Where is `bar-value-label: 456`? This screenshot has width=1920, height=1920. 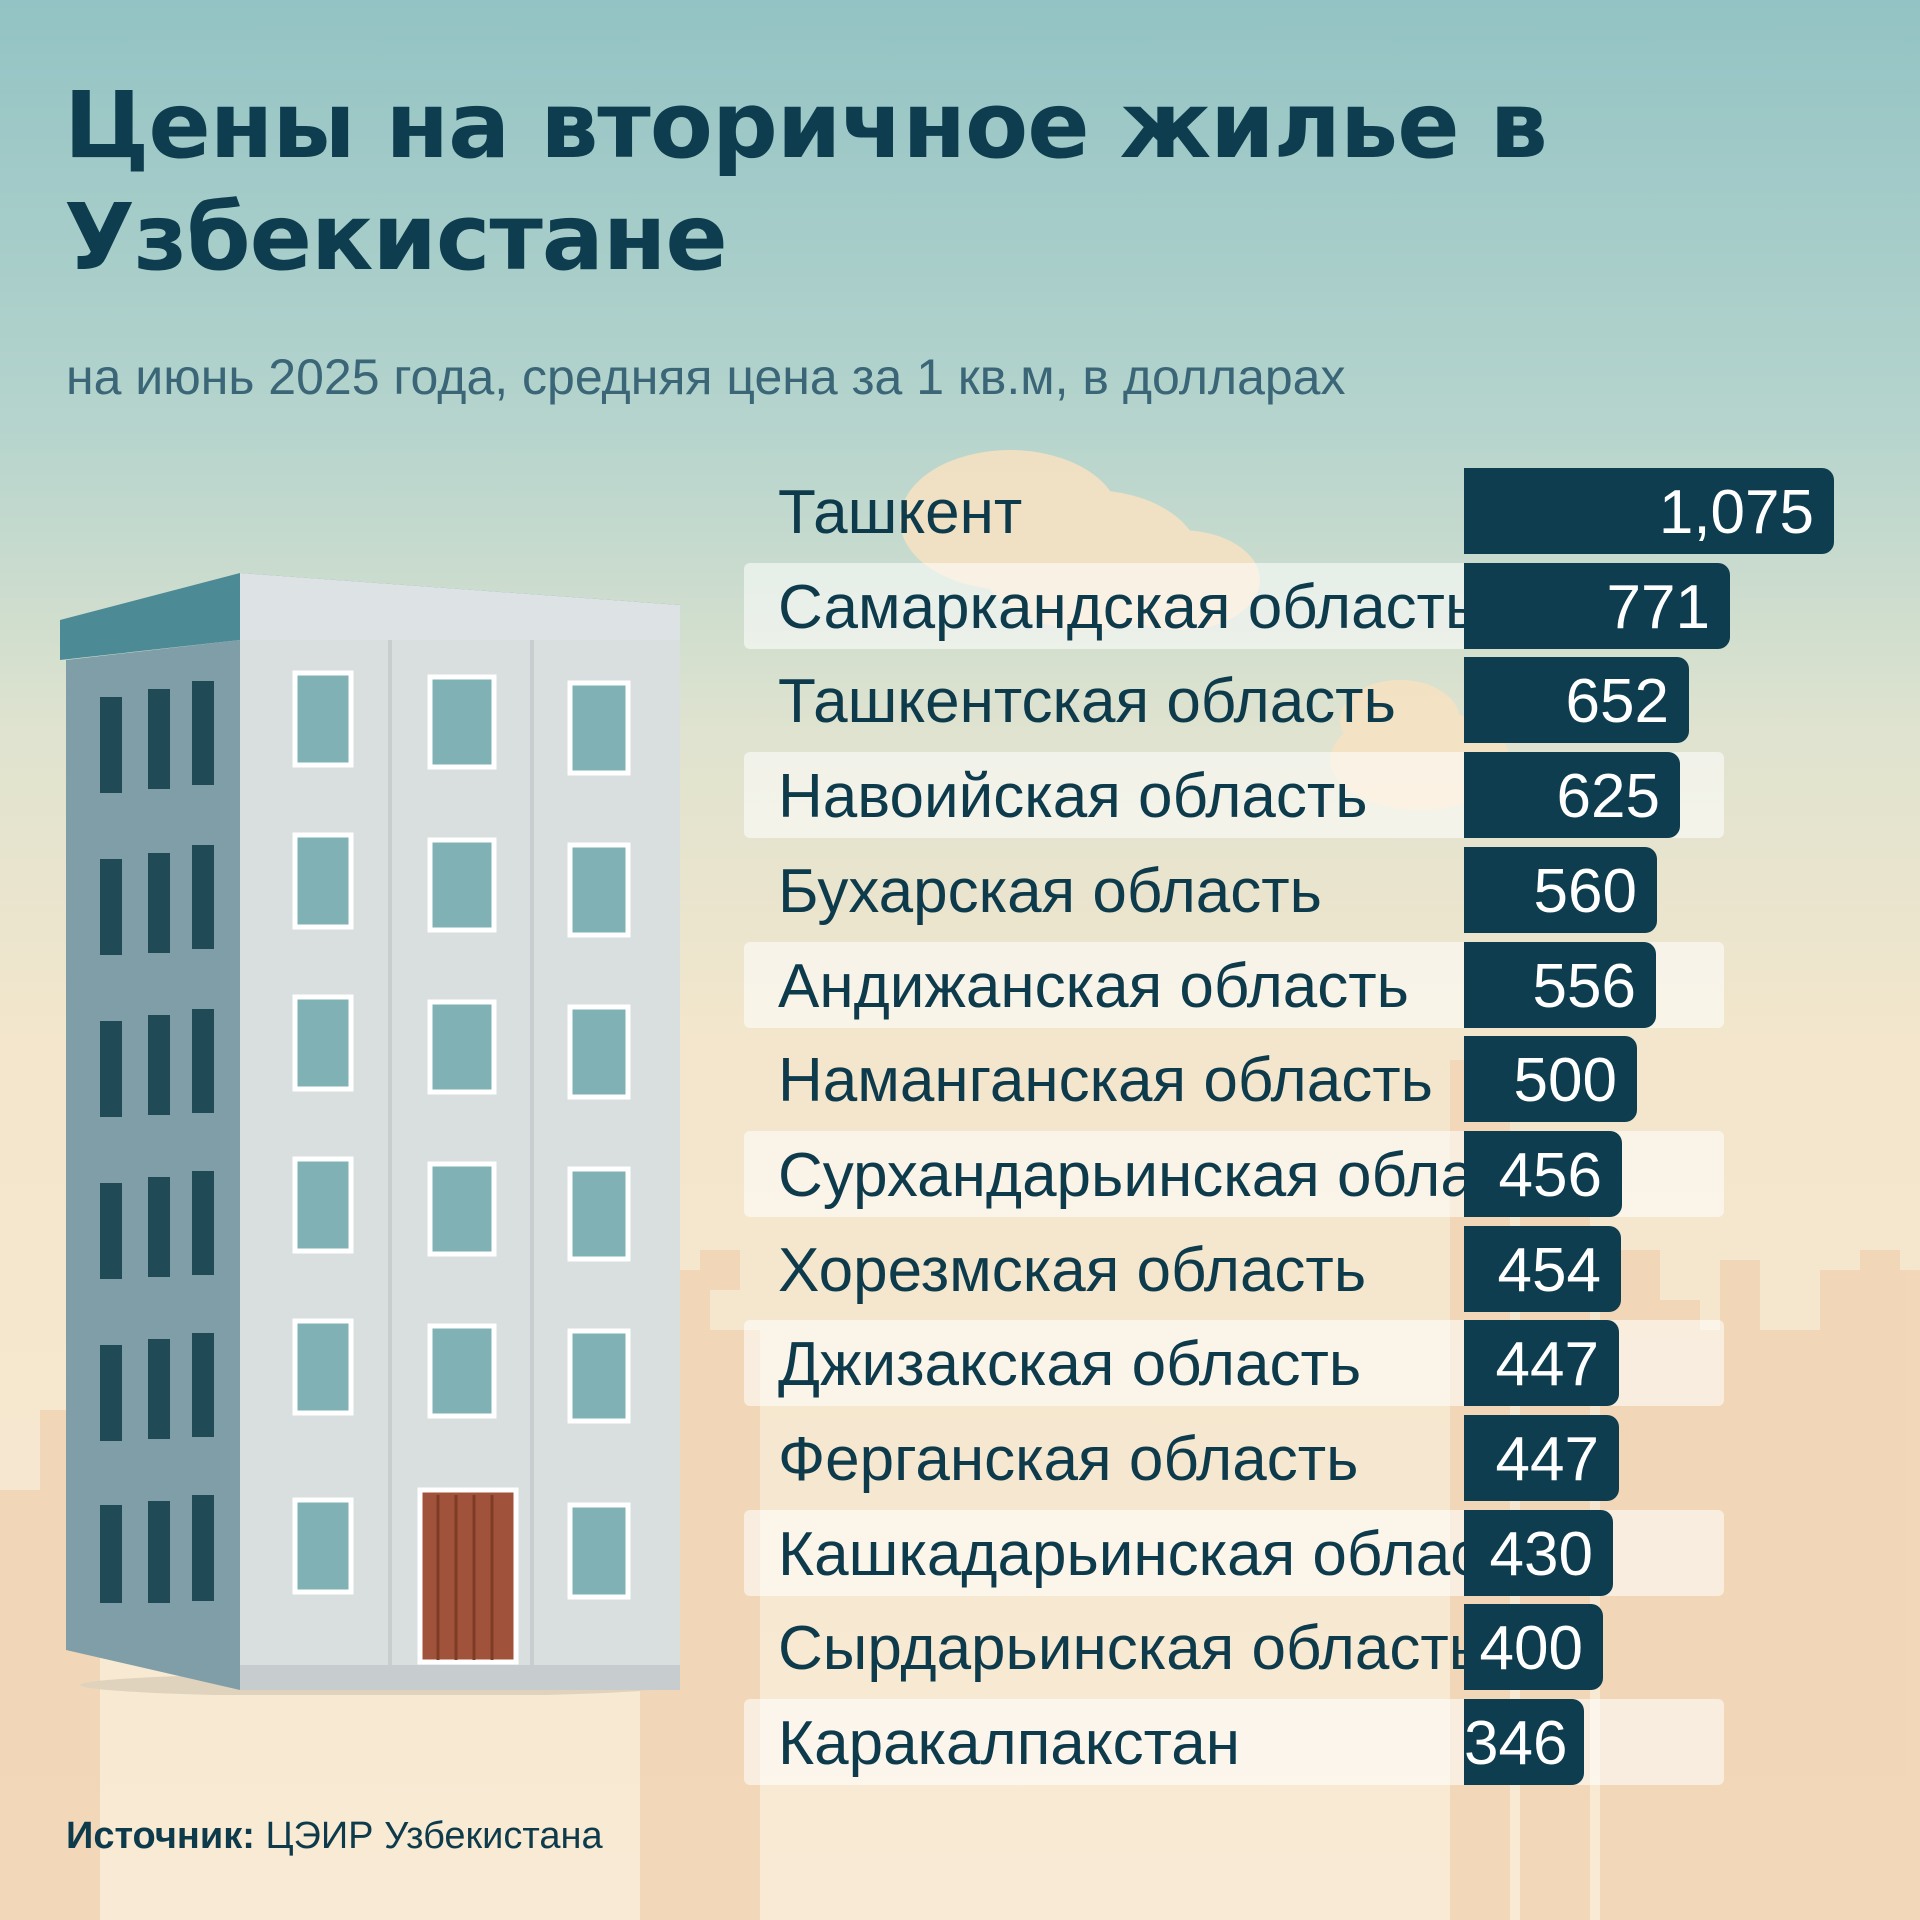 bar-value-label: 456 is located at coordinates (1550, 1175).